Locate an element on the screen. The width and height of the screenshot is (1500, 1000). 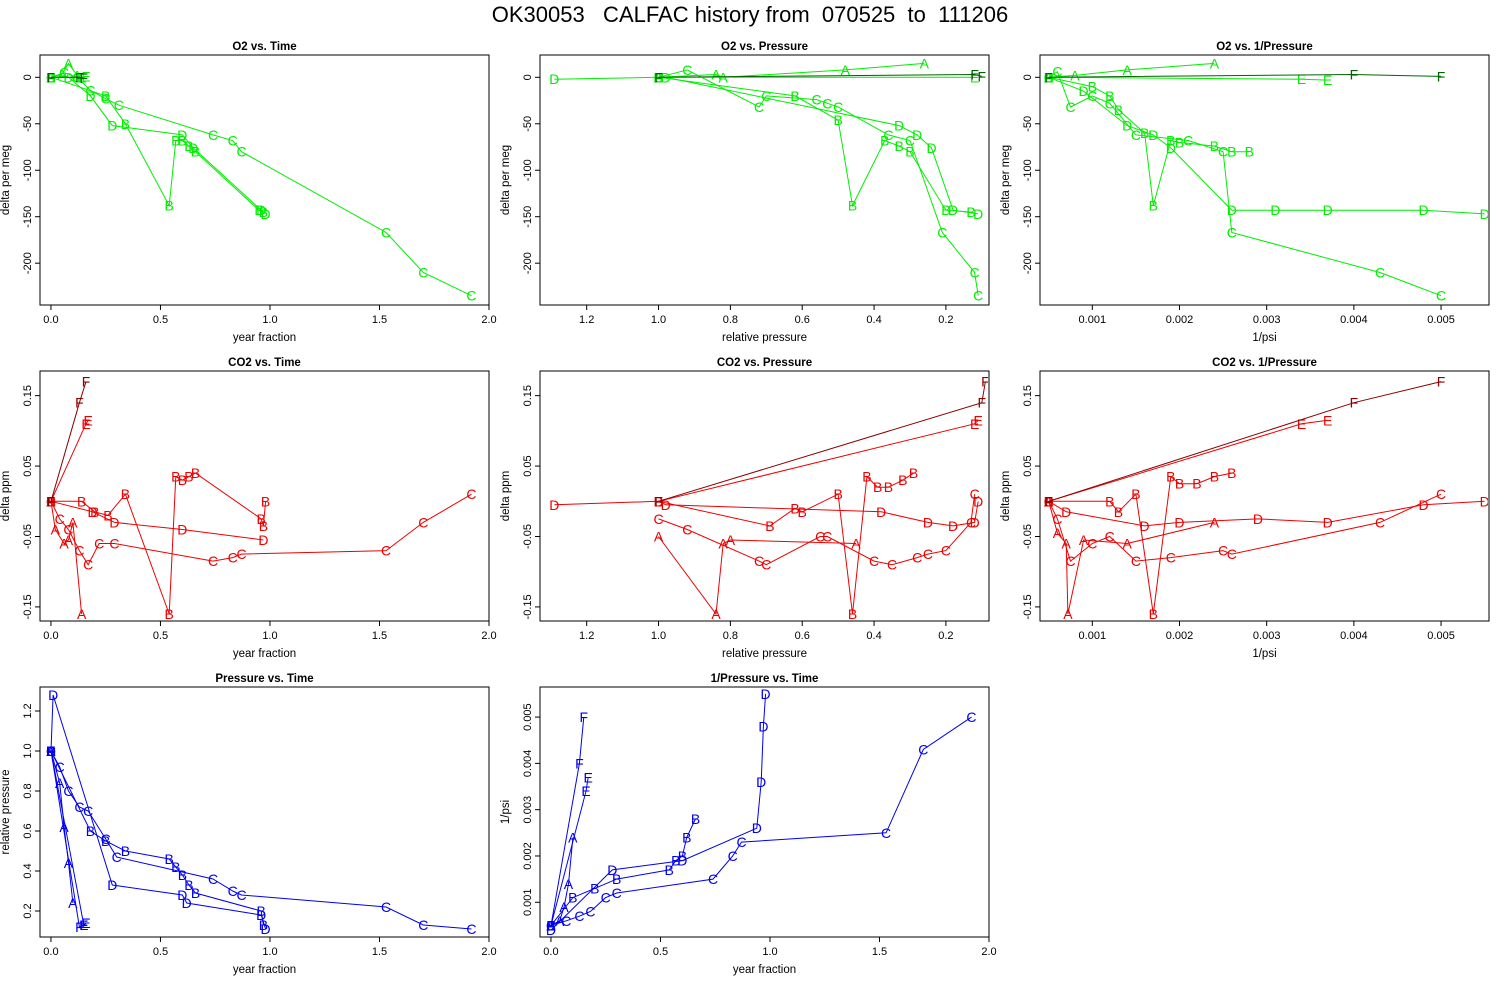
series-line-C is located at coordinates (761, 821).